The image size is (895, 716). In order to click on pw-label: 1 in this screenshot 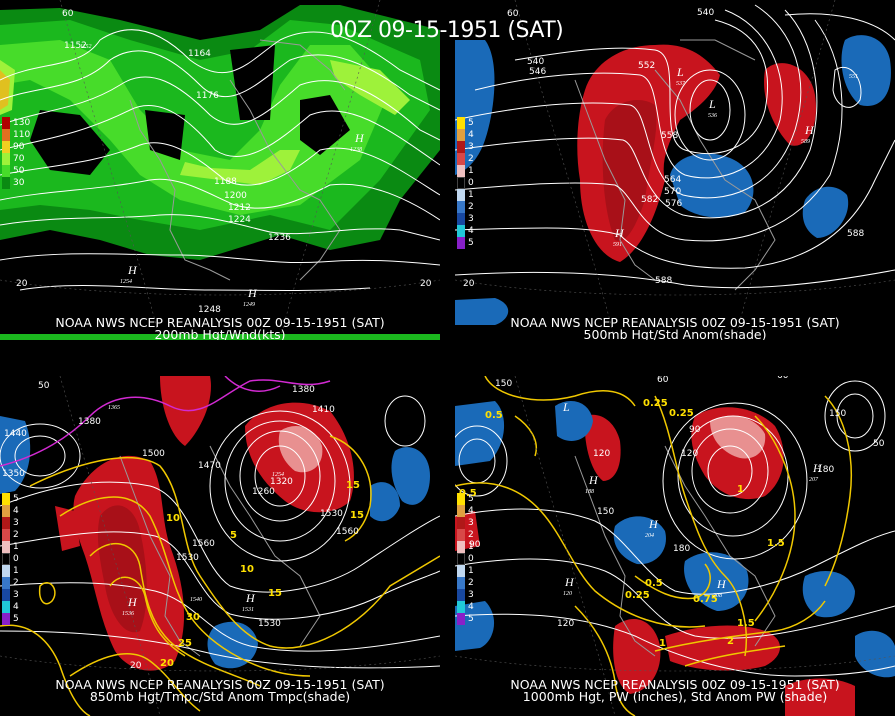, I will do `click(740, 489)`.